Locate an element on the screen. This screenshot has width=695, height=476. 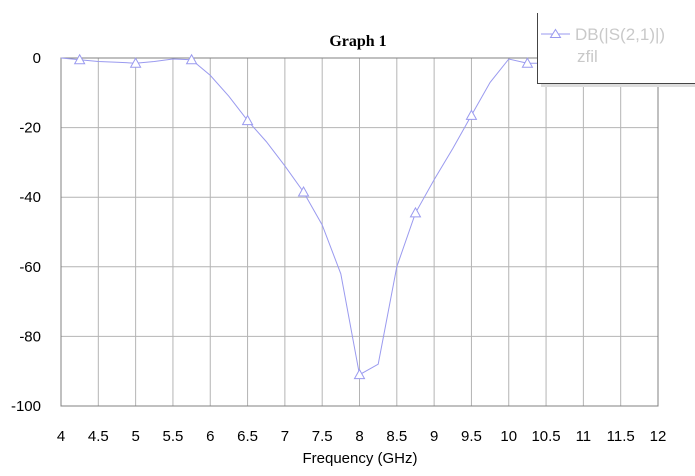
legend-box is located at coordinates (616, 48).